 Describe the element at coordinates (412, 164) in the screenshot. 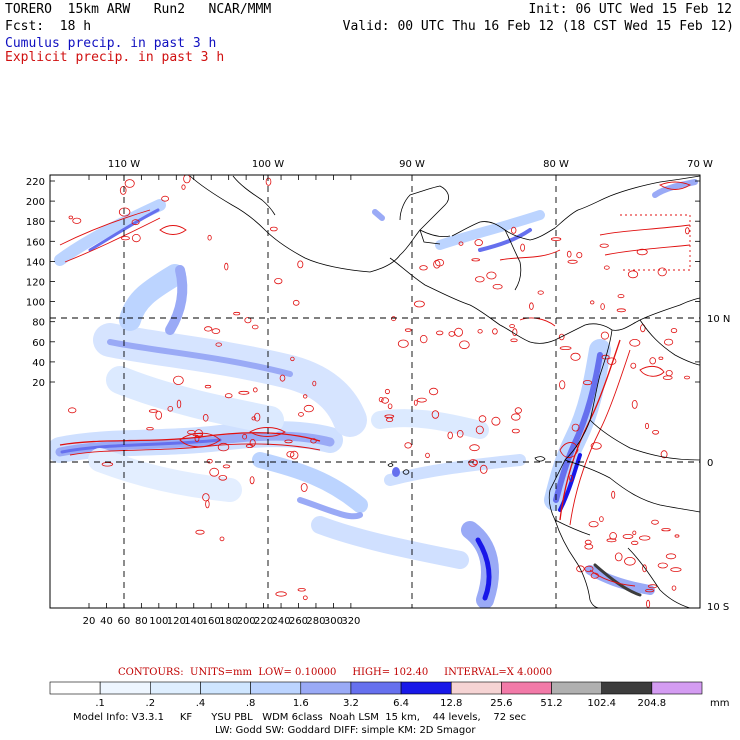

I see `lon-label-90w: 90 W` at that location.